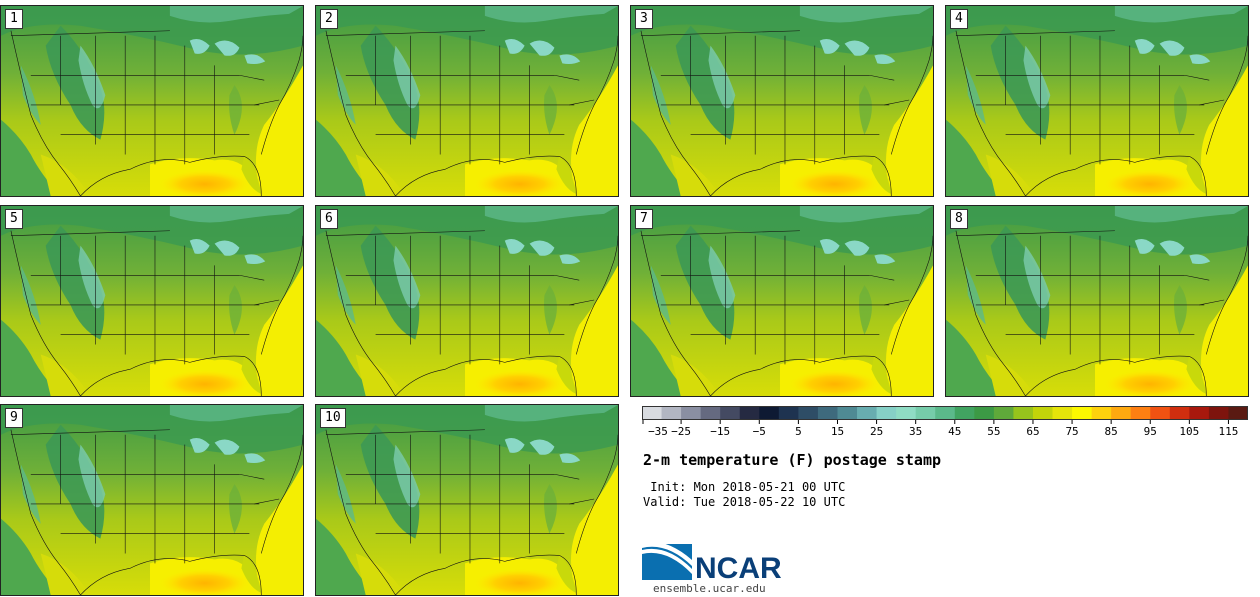 This screenshot has height=597, width=1260. I want to click on temperature-colorbar: −35 −25 −15 −5 5 15 25 35 45 55 65 75 85 95 105 115, so click(945, 422).